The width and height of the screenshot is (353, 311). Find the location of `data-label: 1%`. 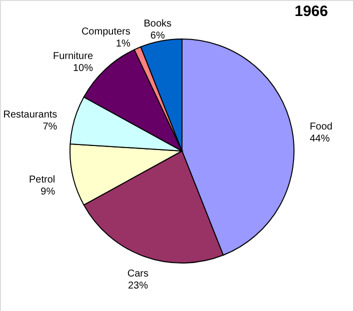

data-label: 1% is located at coordinates (123, 44).